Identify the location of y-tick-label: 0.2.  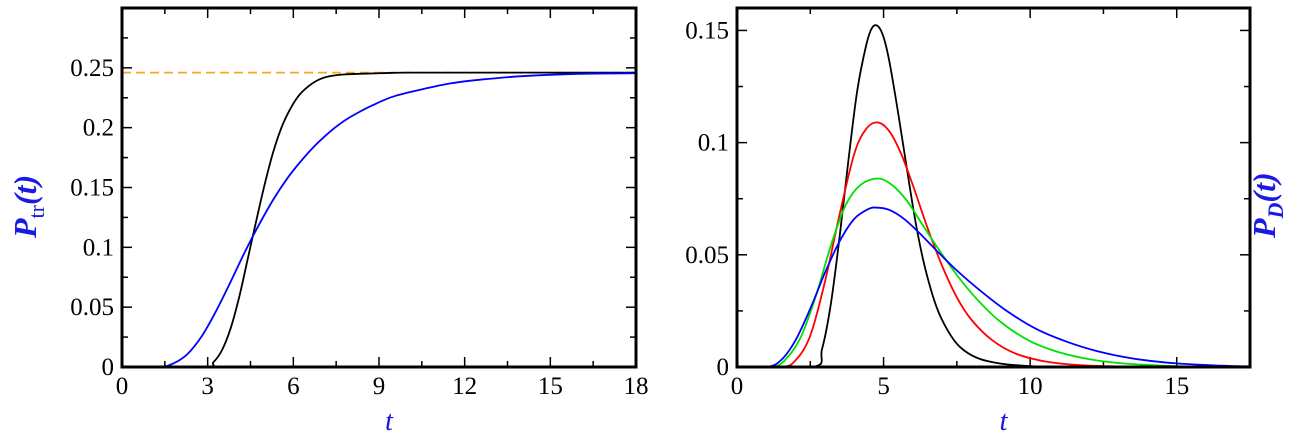
(98, 128).